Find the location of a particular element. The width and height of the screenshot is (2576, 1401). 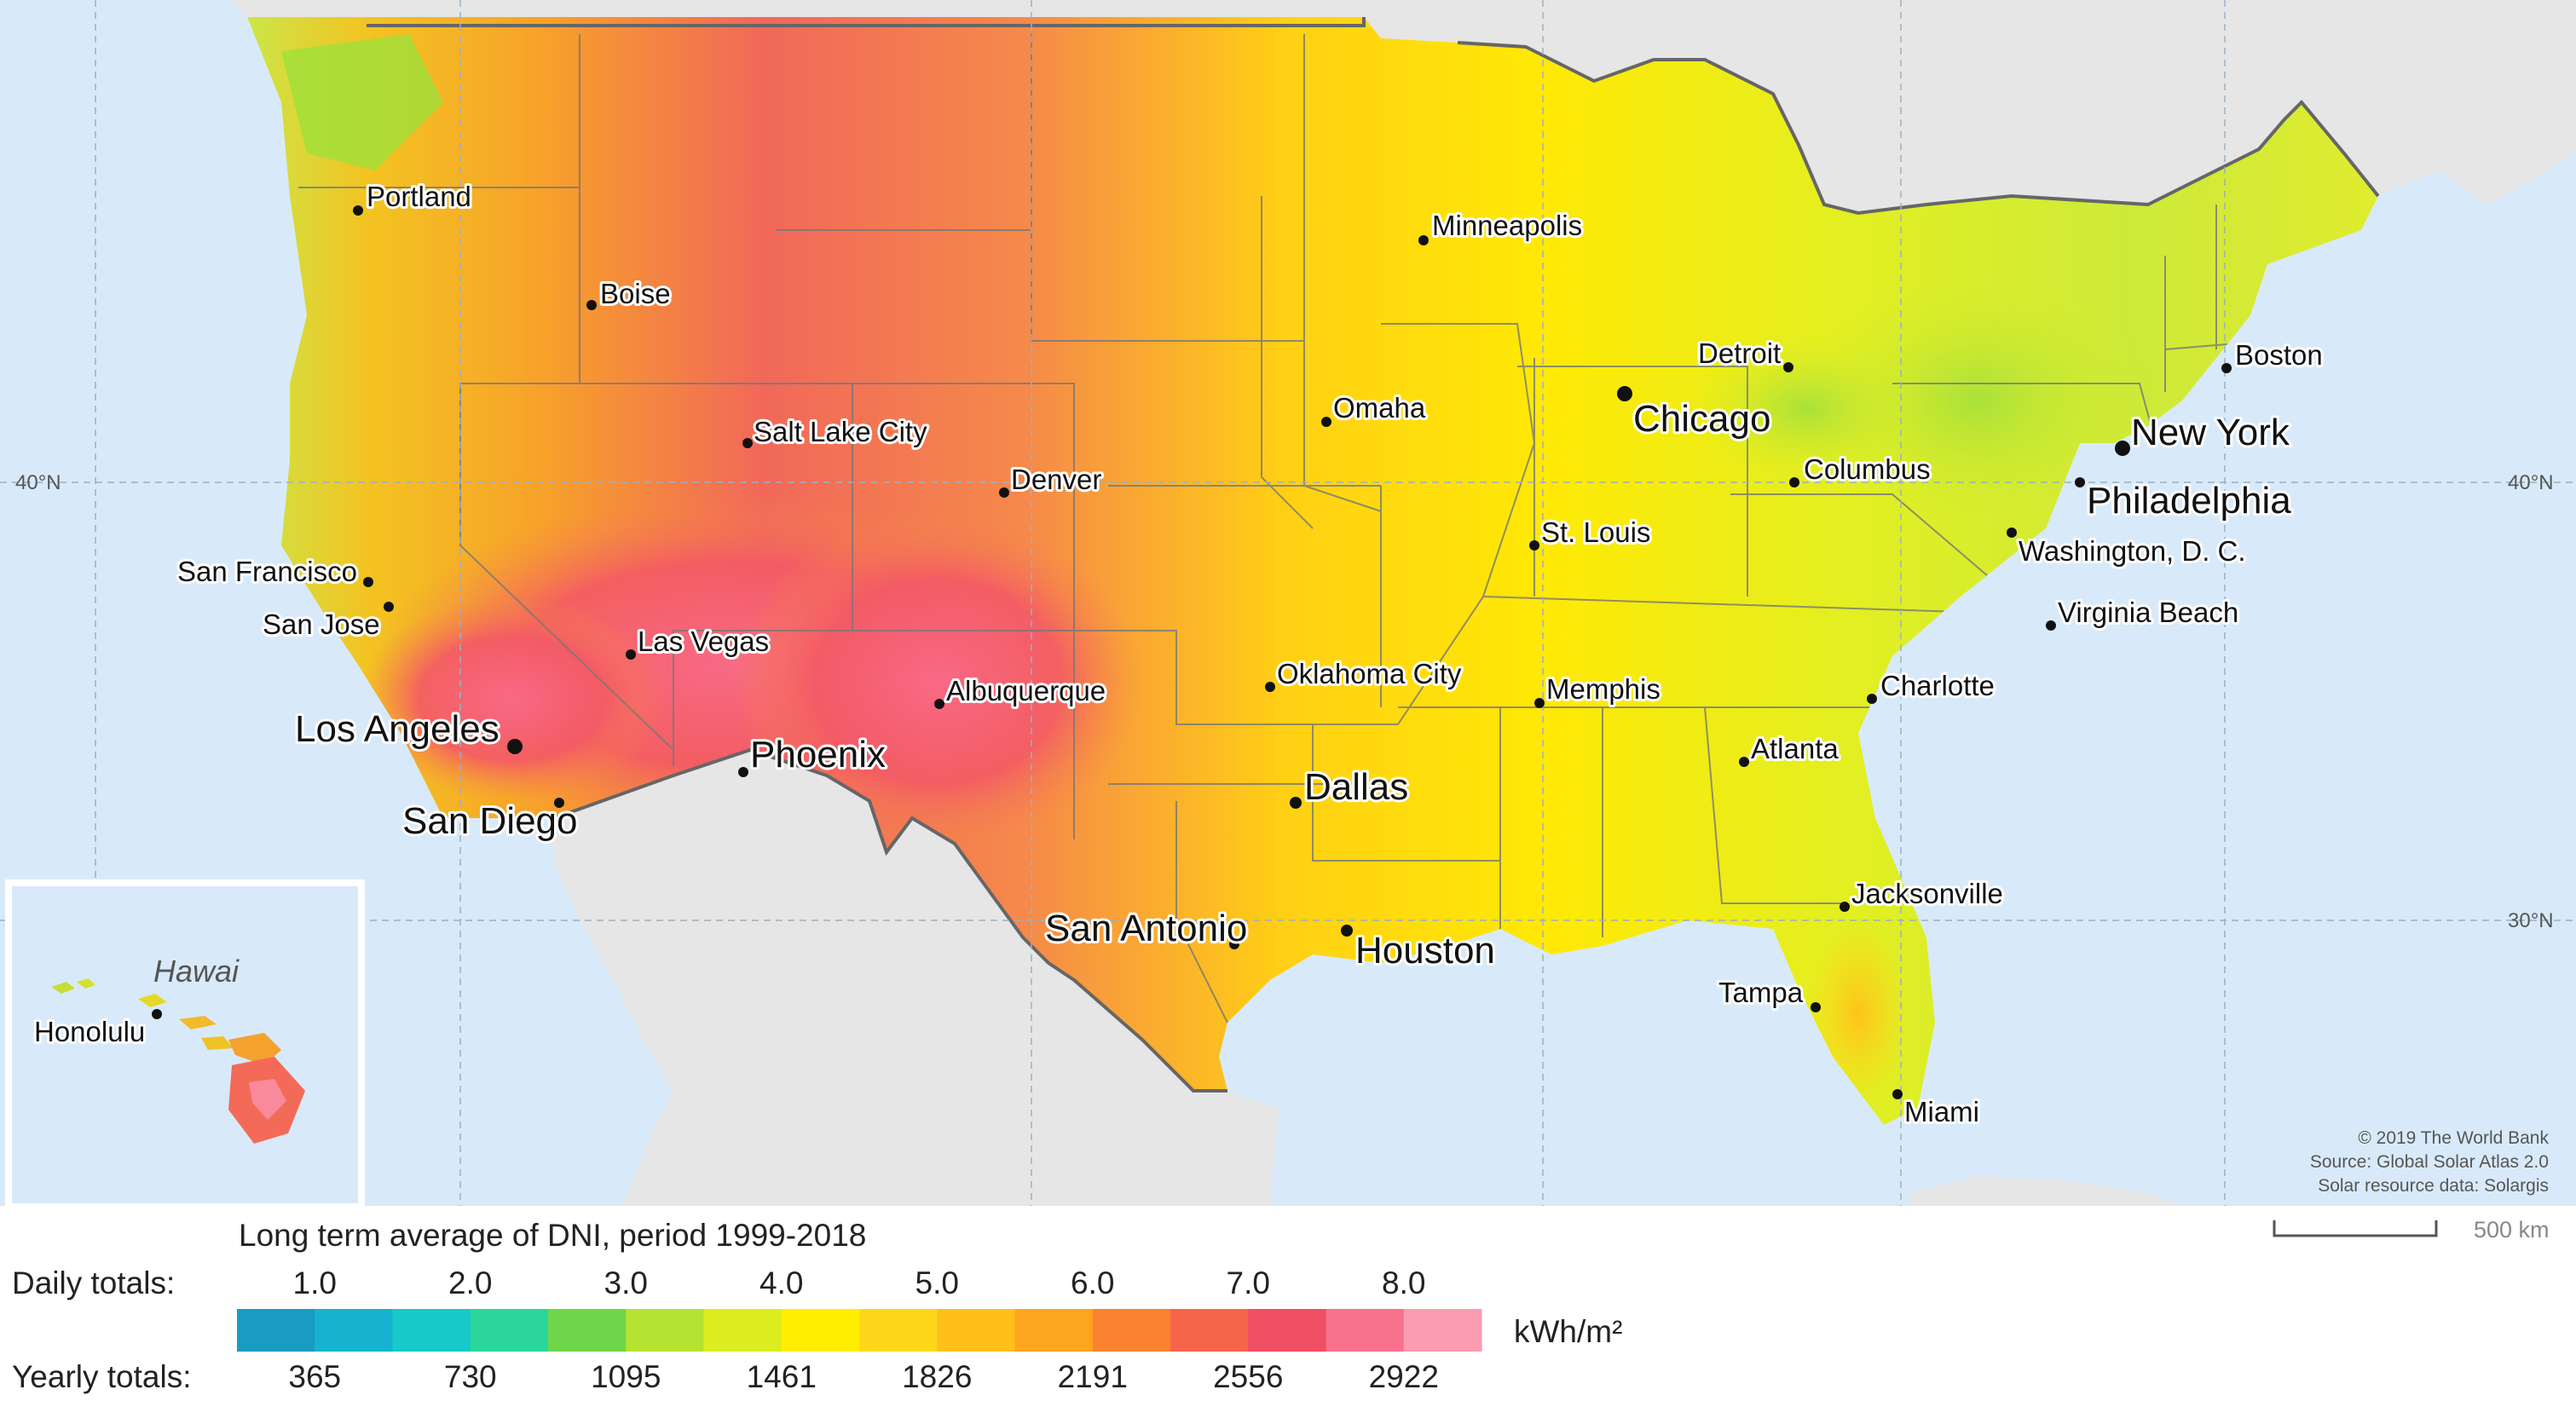

city-dot-las-vegas is located at coordinates (631, 654).